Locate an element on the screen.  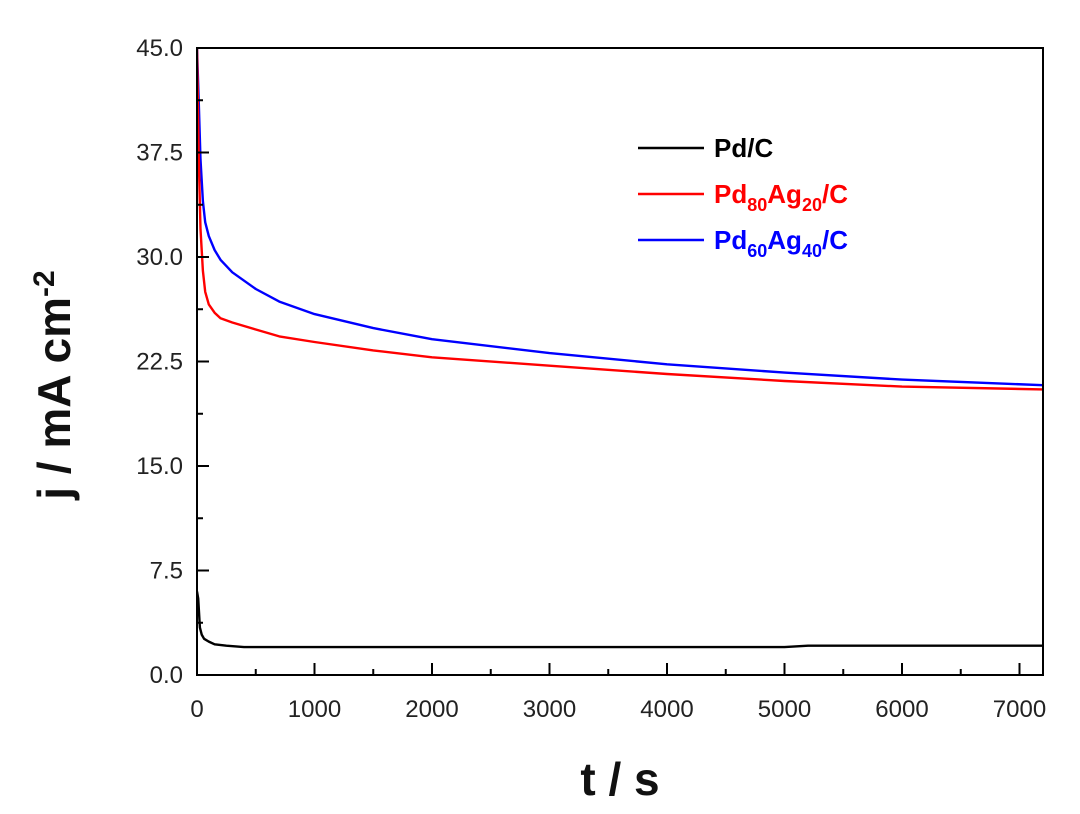
y-tick-label: 7.5 is located at coordinates (166, 571).